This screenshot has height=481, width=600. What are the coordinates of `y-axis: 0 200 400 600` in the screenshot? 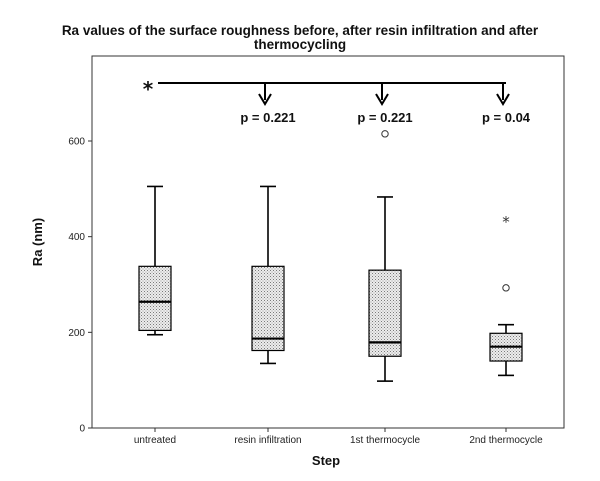 It's located at (80, 245).